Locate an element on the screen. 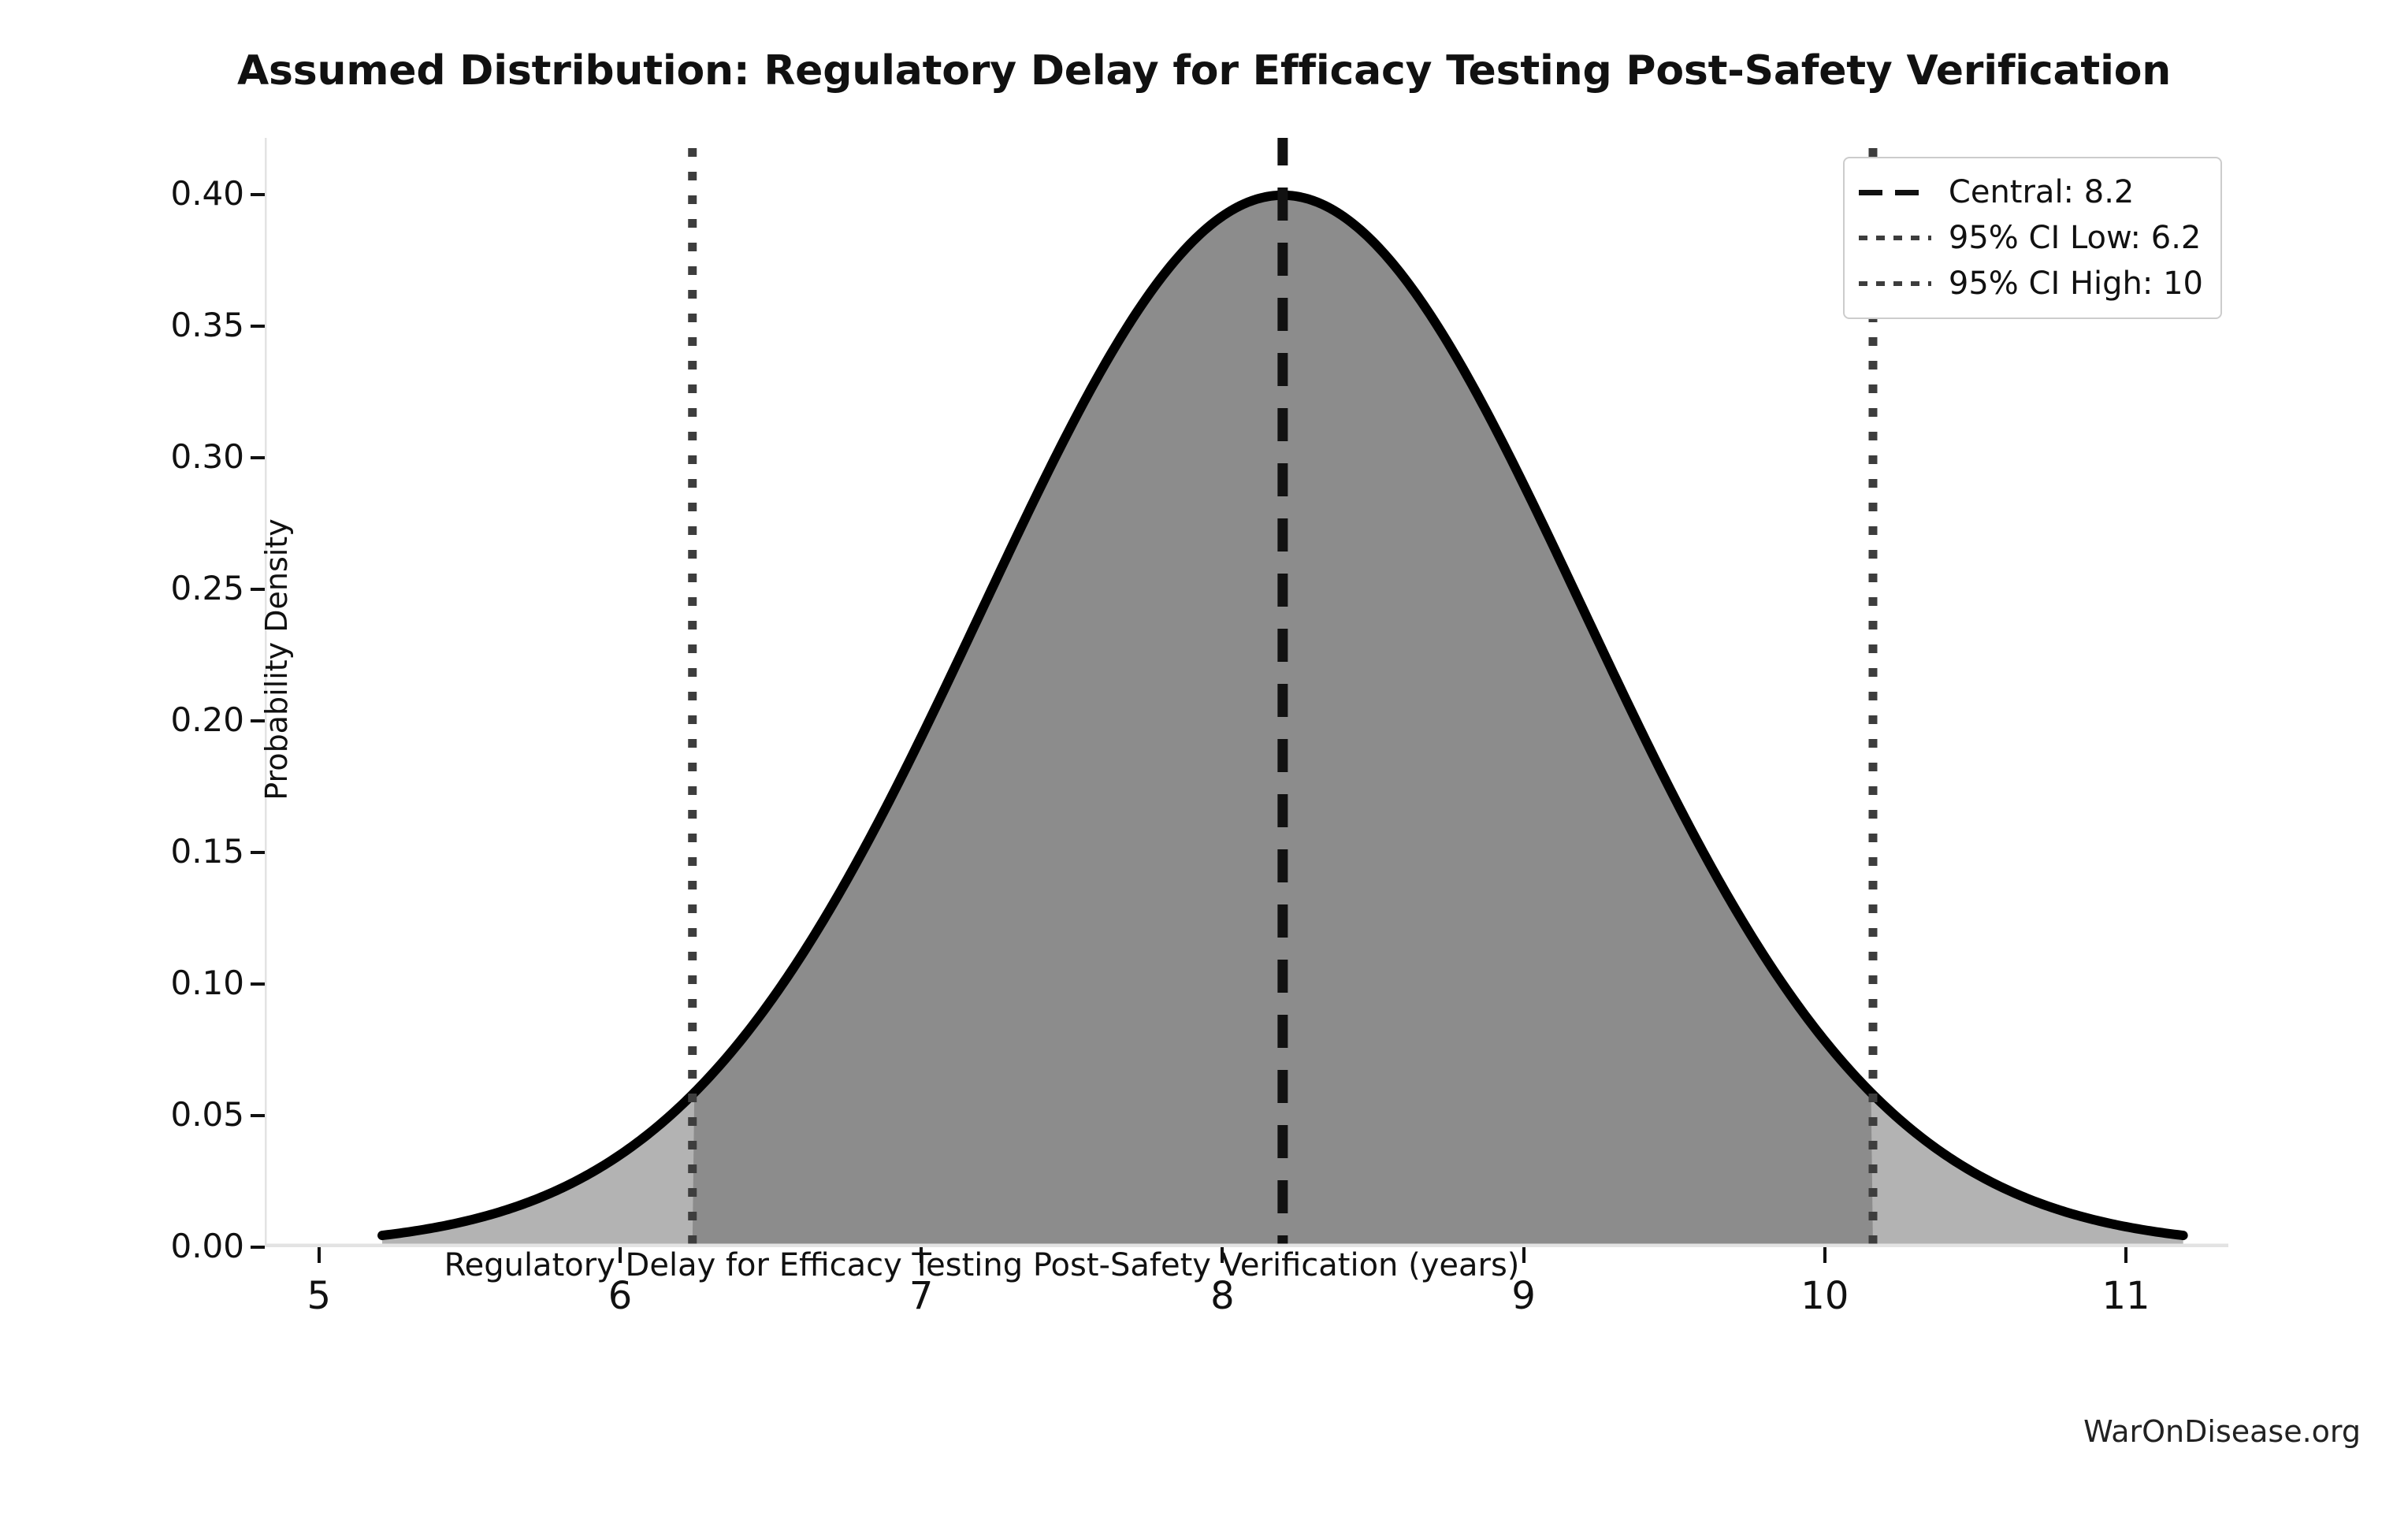 Image resolution: width=2408 pixels, height=1519 pixels. y-tick-label: 0.30 is located at coordinates (207, 457).